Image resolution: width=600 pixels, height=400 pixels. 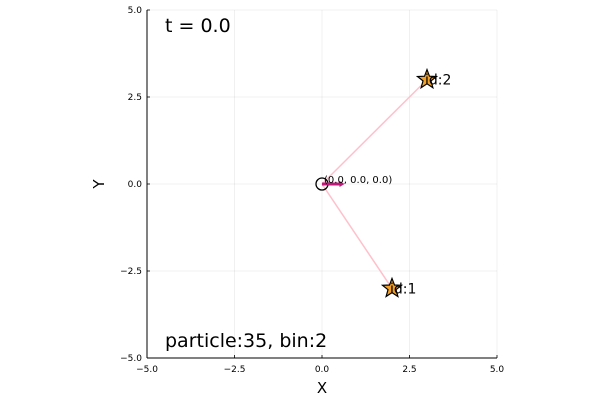 I want to click on y-tick-label: −5.0, so click(x=131, y=359).